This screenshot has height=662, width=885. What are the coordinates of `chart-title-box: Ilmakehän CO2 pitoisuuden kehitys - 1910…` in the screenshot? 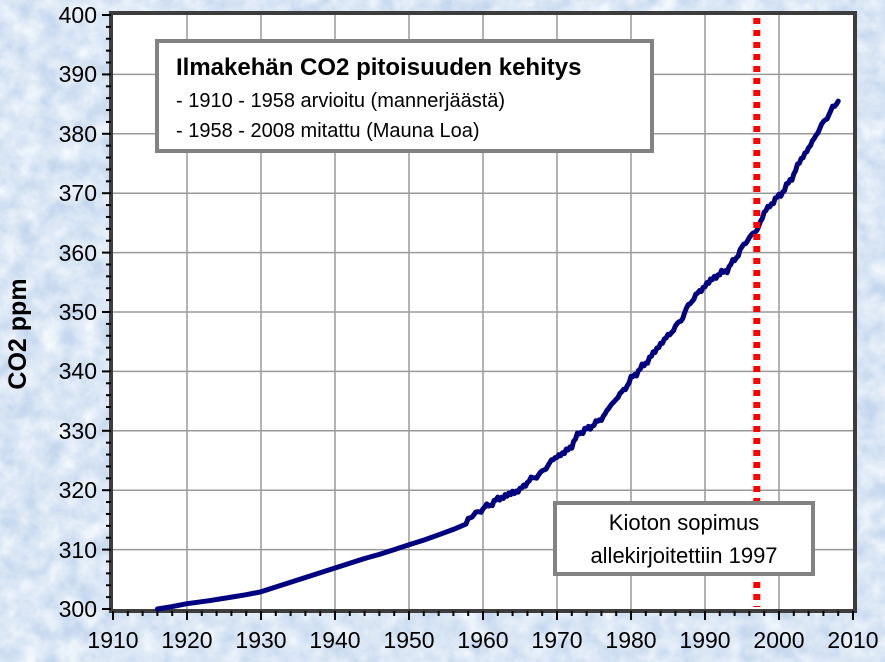 It's located at (404, 96).